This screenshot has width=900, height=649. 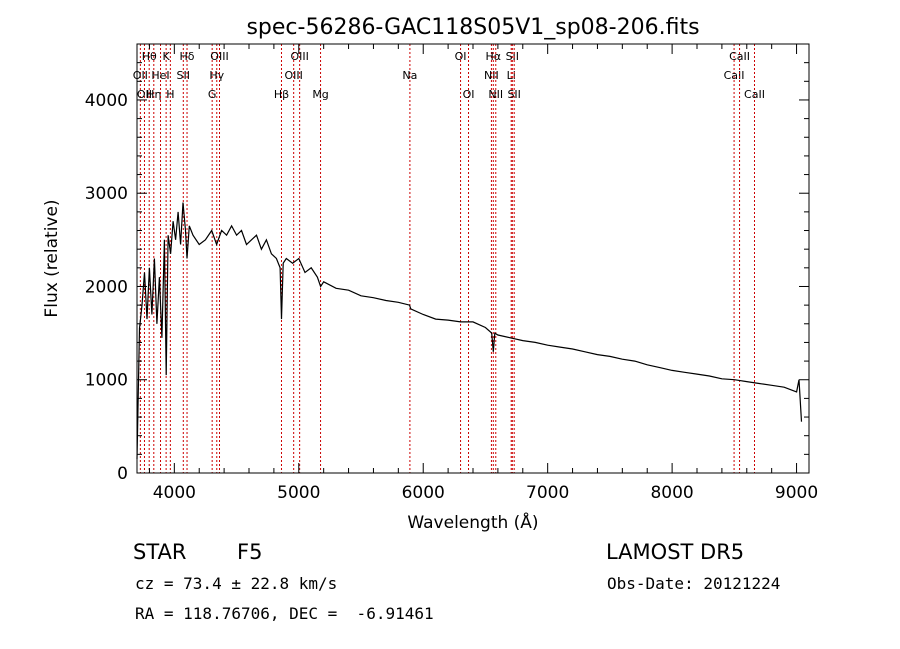 I want to click on y-axis-label: Flux (relative), so click(x=52, y=258).